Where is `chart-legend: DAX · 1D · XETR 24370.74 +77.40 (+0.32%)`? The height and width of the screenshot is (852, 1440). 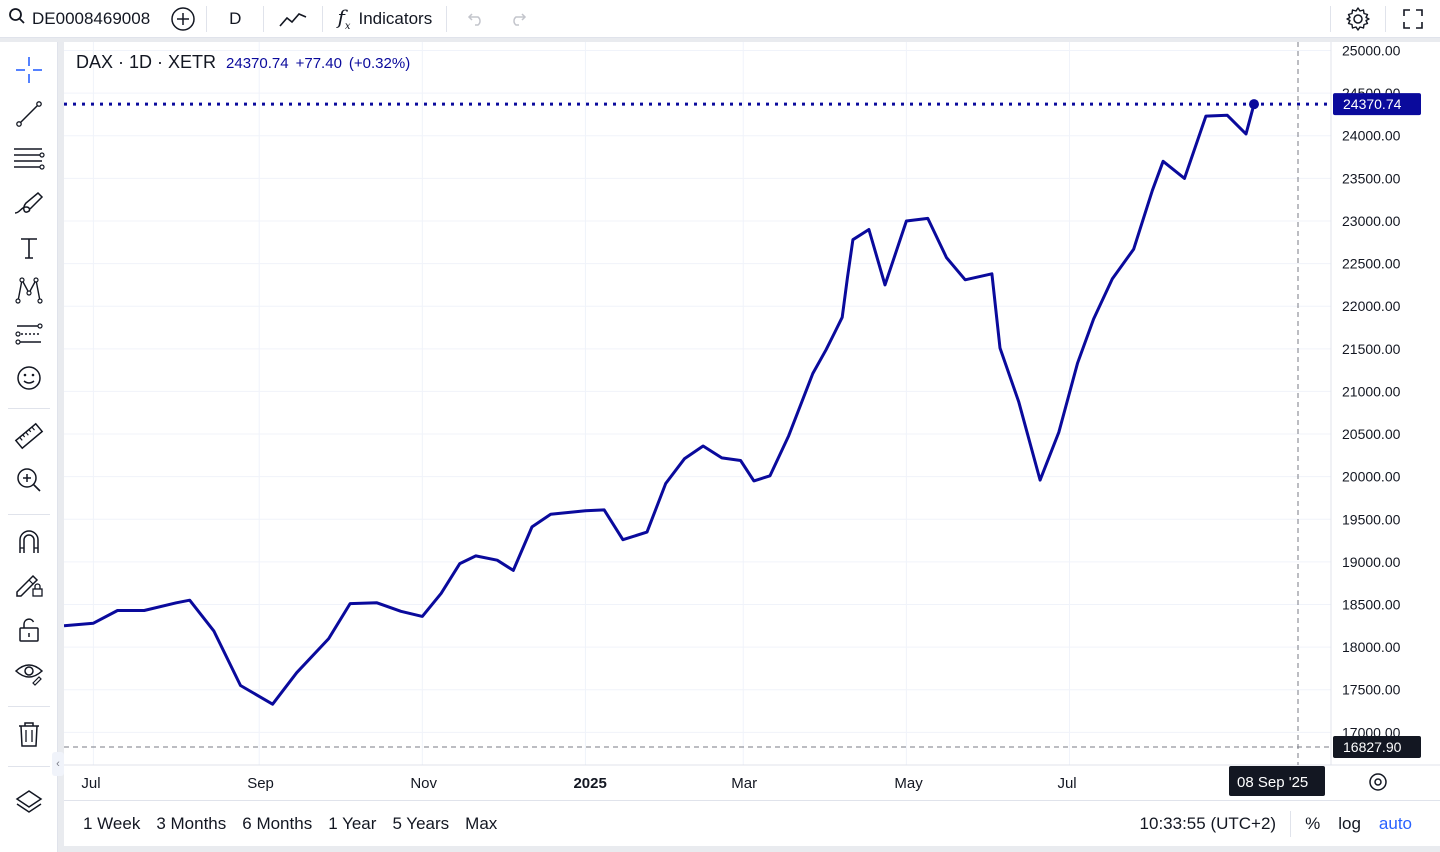 chart-legend: DAX · 1D · XETR 24370.74 +77.40 (+0.32%) is located at coordinates (243, 62).